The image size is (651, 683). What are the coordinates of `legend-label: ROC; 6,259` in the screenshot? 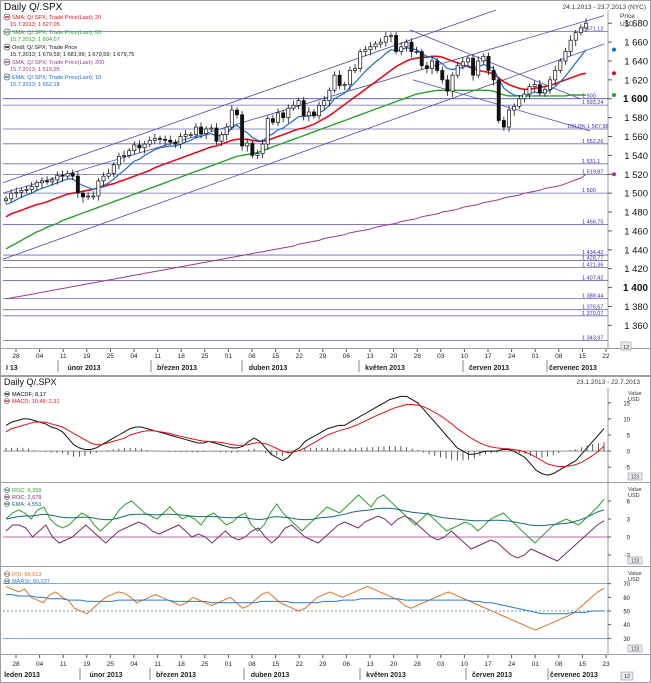 It's located at (27, 491).